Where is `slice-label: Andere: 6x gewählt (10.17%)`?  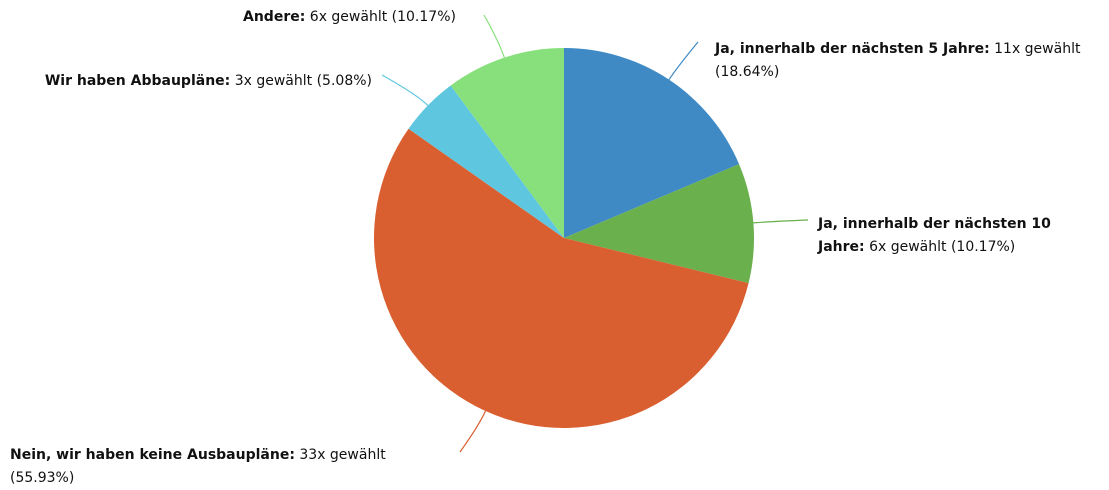
slice-label: Andere: 6x gewählt (10.17%) is located at coordinates (363, 17).